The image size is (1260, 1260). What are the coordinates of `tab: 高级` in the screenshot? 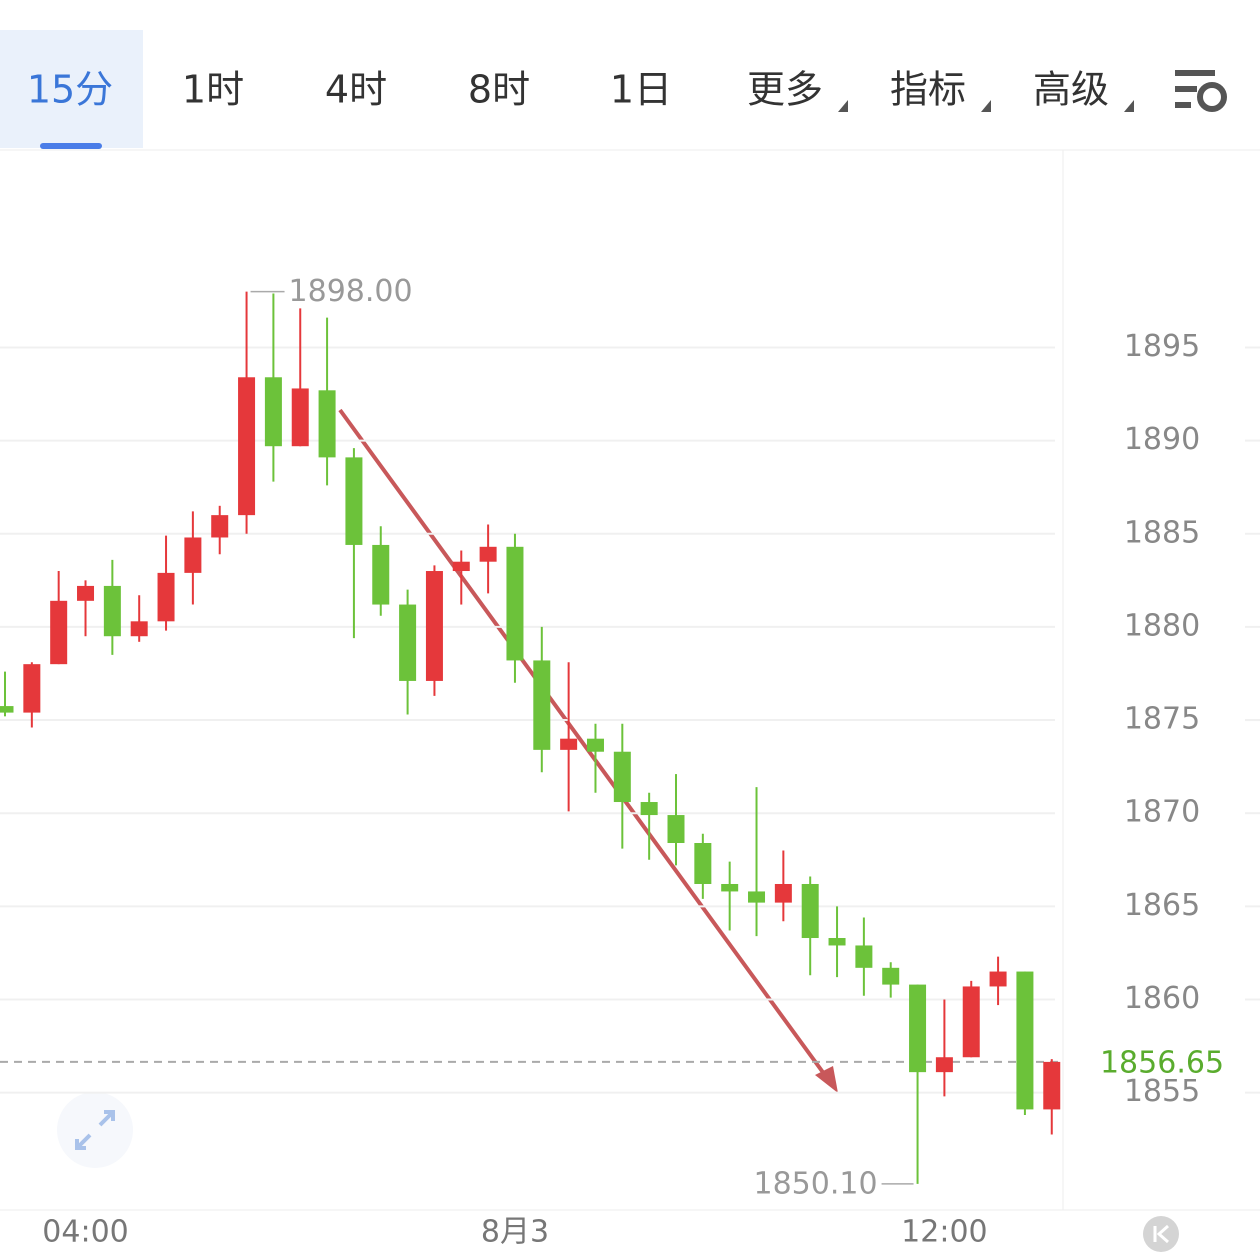 It's located at (1071, 90).